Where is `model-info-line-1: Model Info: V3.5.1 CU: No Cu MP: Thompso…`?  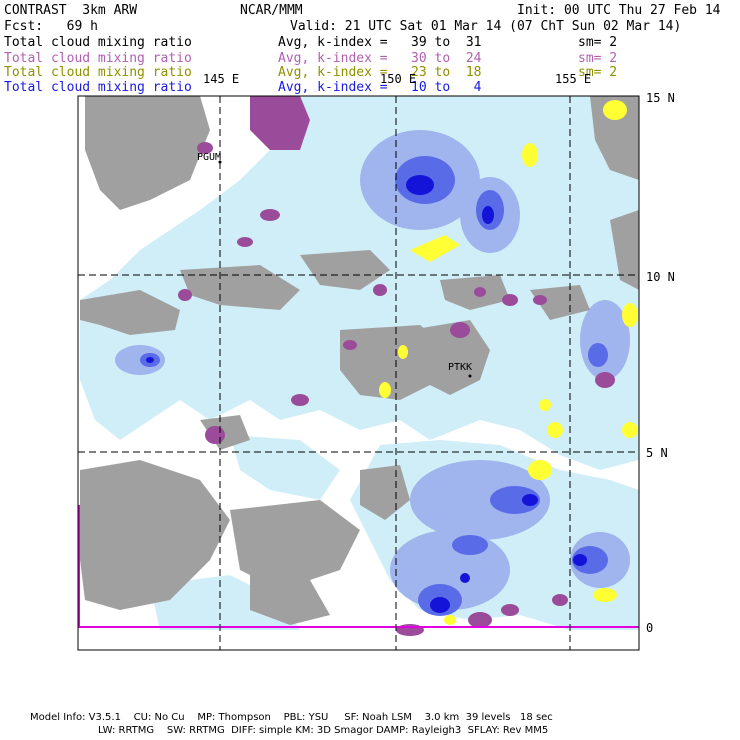
model-info-line-1: Model Info: V3.5.1 CU: No Cu MP: Thompso… is located at coordinates (291, 717).